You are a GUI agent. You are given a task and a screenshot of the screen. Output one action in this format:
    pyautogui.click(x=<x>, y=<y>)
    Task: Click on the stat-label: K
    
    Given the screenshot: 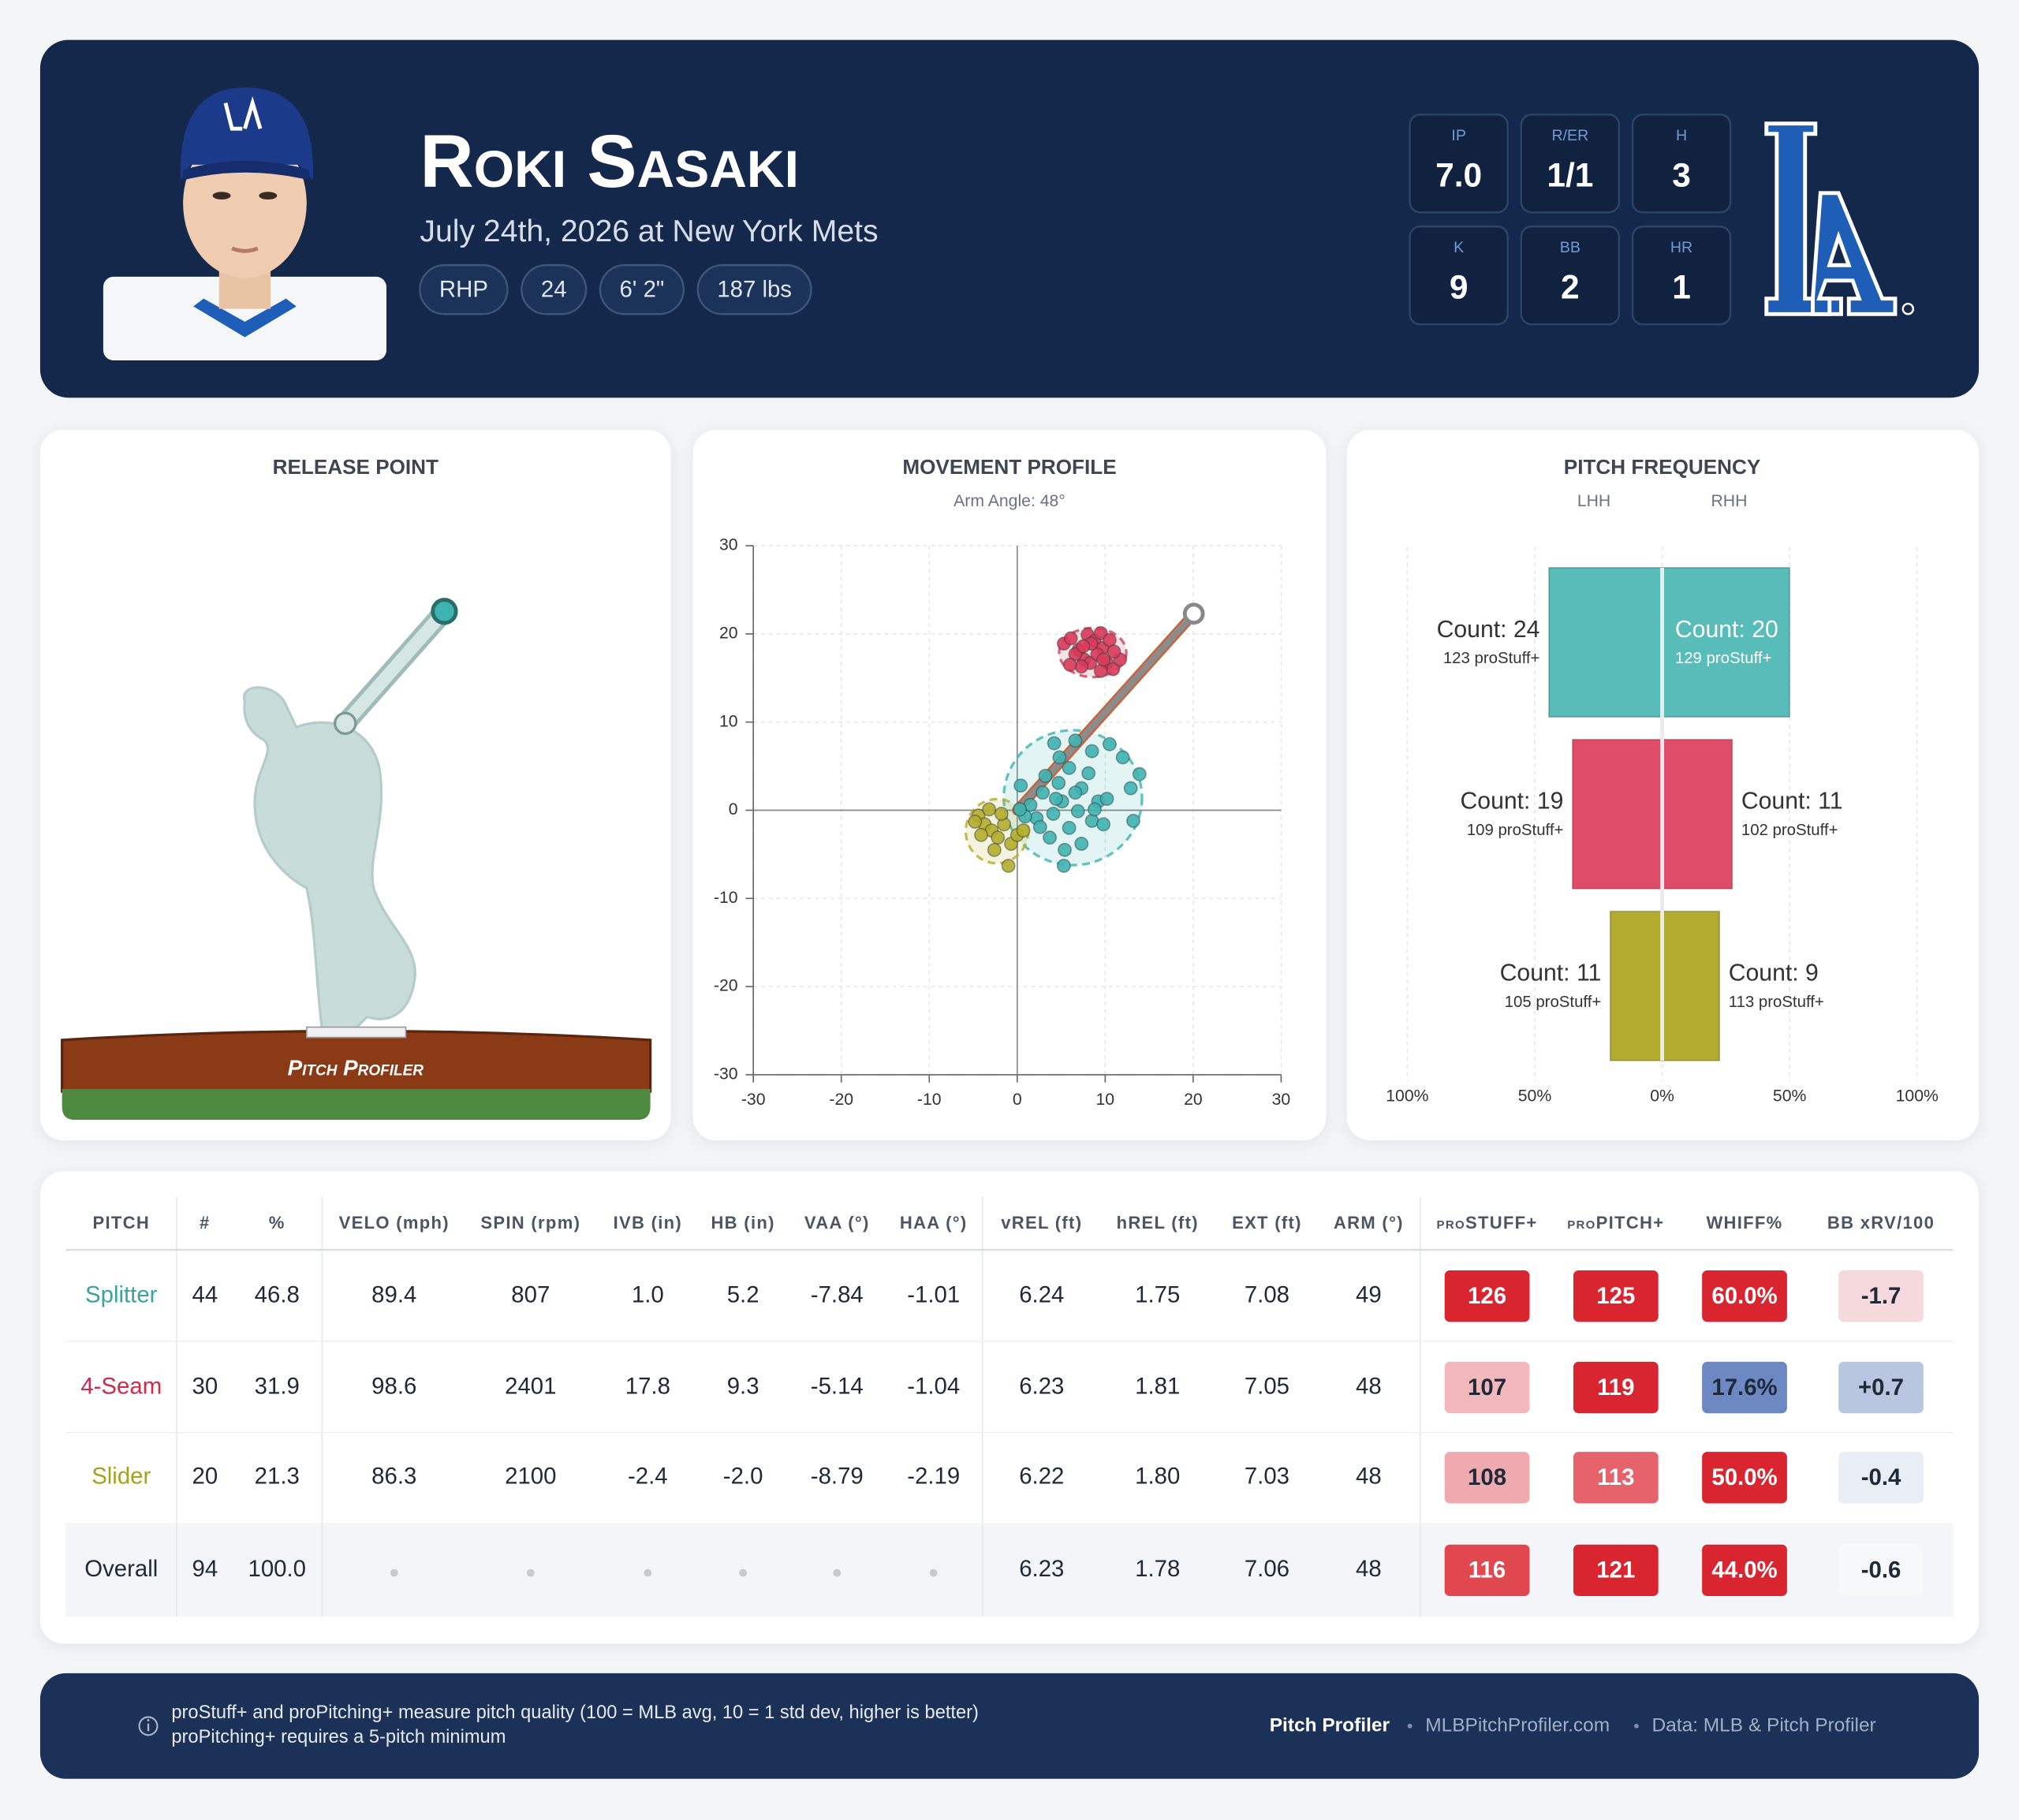 What is the action you would take?
    pyautogui.click(x=1459, y=247)
    